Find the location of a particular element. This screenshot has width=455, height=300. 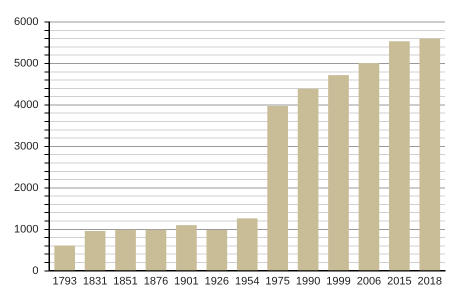

x-tick-label: 1901 is located at coordinates (186, 281).